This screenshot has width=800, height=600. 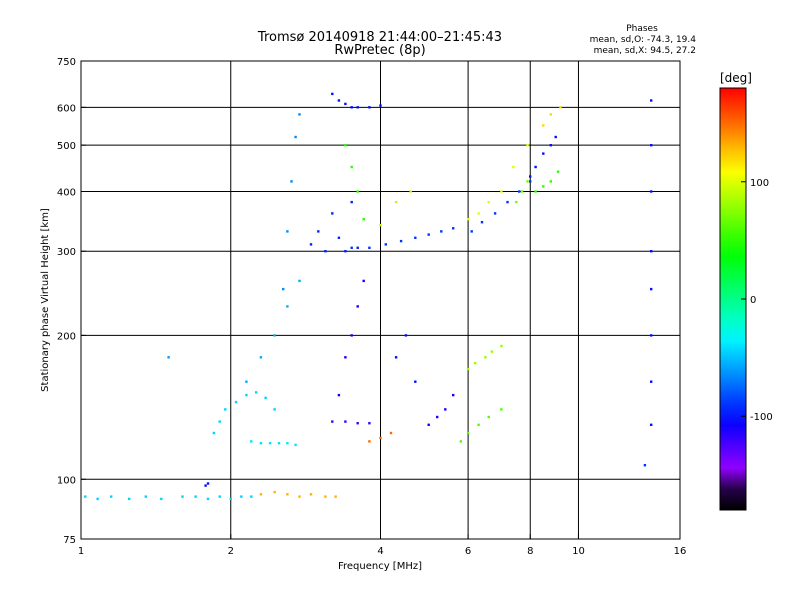 What do you see at coordinates (642, 29) in the screenshot?
I see `stats-heading: Phases` at bounding box center [642, 29].